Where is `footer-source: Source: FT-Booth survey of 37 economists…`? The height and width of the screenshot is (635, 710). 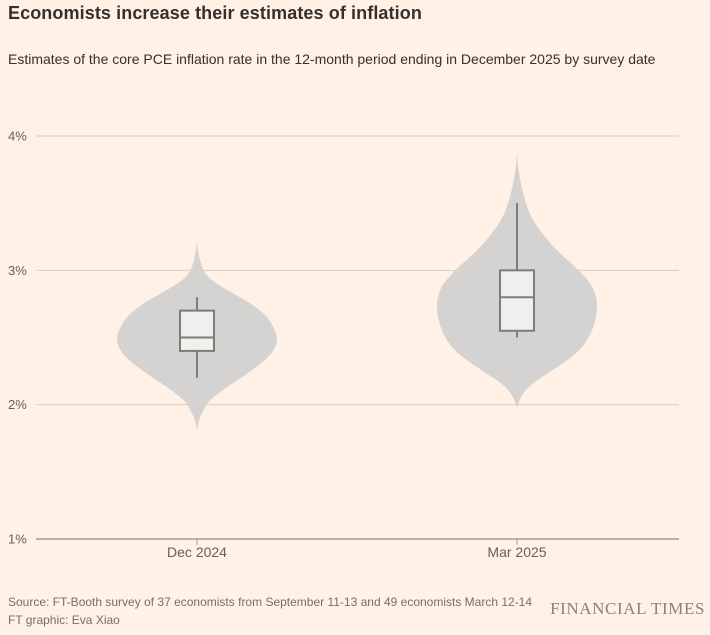
footer-source: Source: FT-Booth survey of 37 economists… is located at coordinates (270, 611).